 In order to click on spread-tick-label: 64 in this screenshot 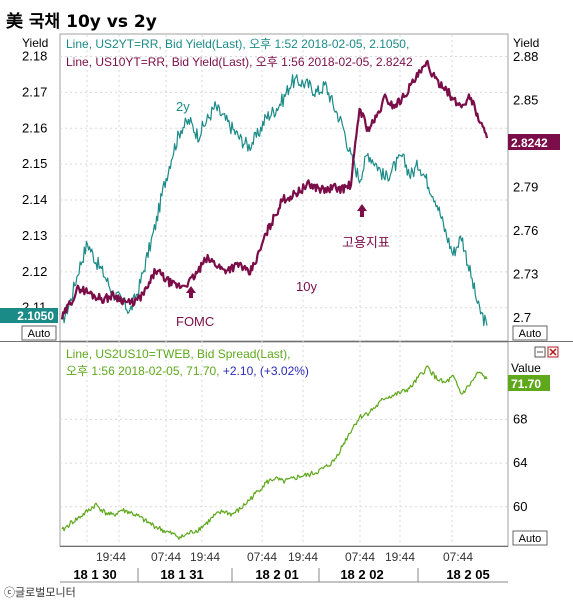, I will do `click(520, 462)`.